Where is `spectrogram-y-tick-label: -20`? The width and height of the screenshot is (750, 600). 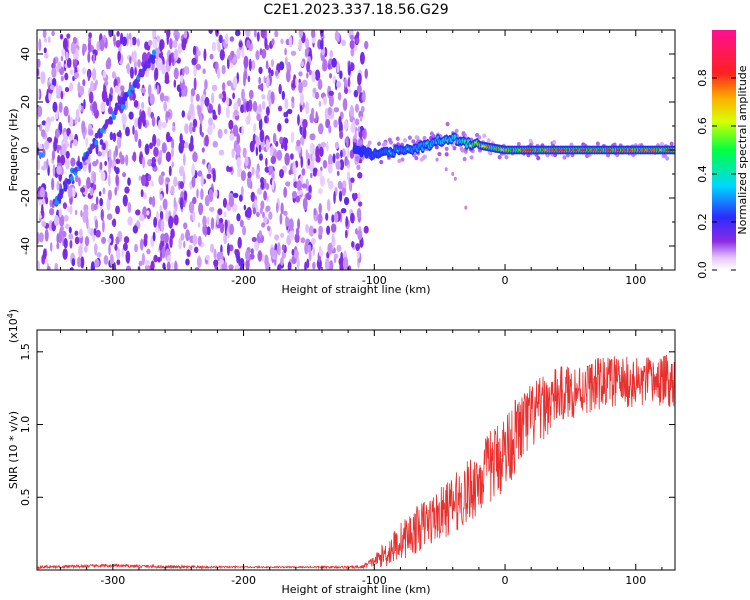
spectrogram-y-tick-label: -20 is located at coordinates (25, 198).